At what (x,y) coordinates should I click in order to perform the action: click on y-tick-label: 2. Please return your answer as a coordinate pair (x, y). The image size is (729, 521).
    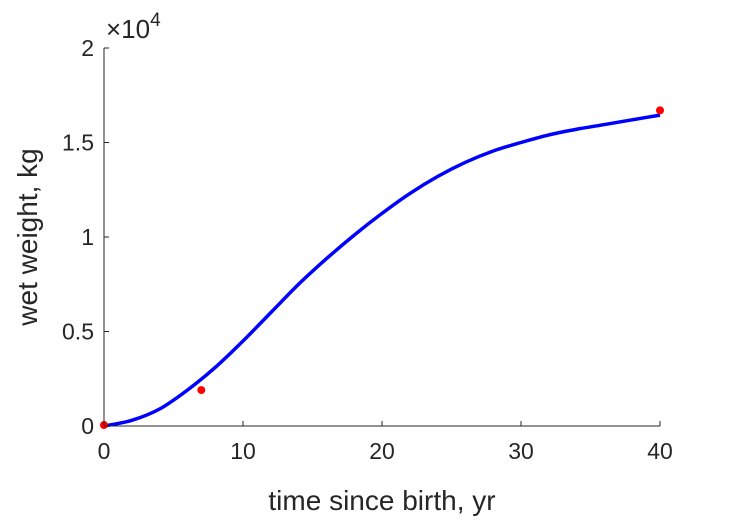
    Looking at the image, I should click on (87, 48).